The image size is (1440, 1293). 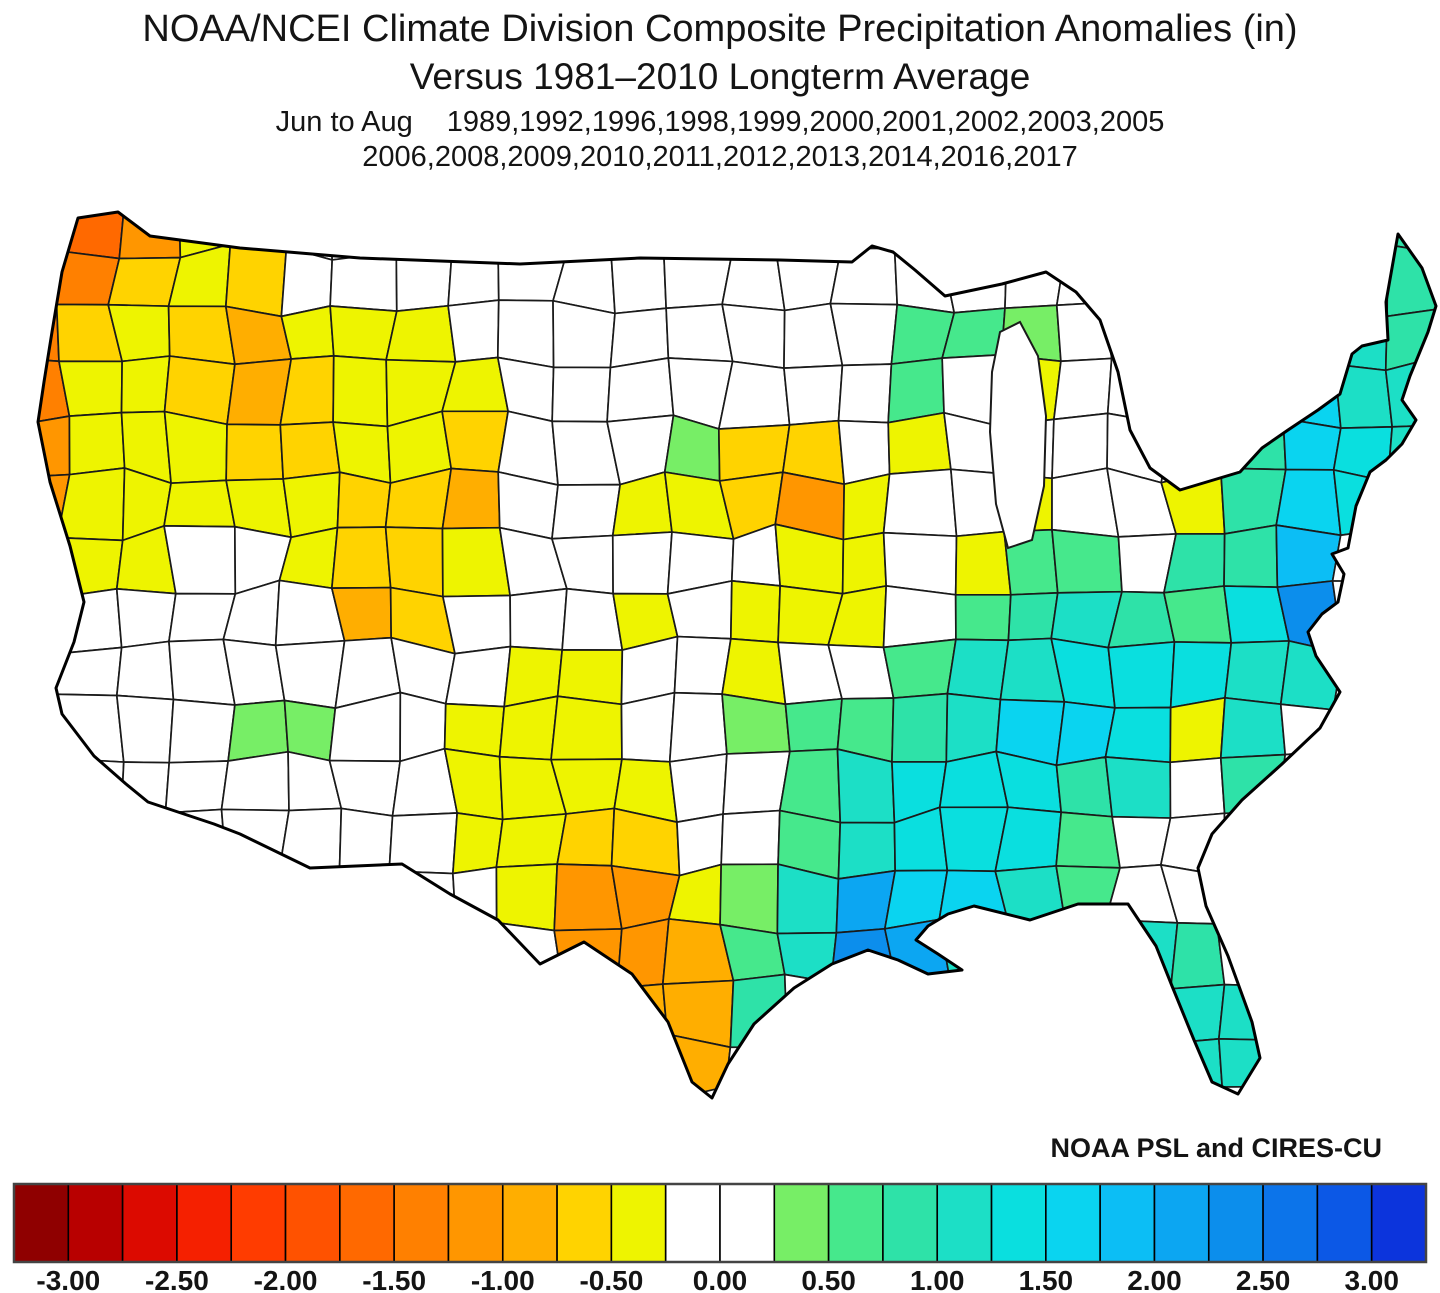 I want to click on colorbar-tick-label: -1.50, so click(x=394, y=1279).